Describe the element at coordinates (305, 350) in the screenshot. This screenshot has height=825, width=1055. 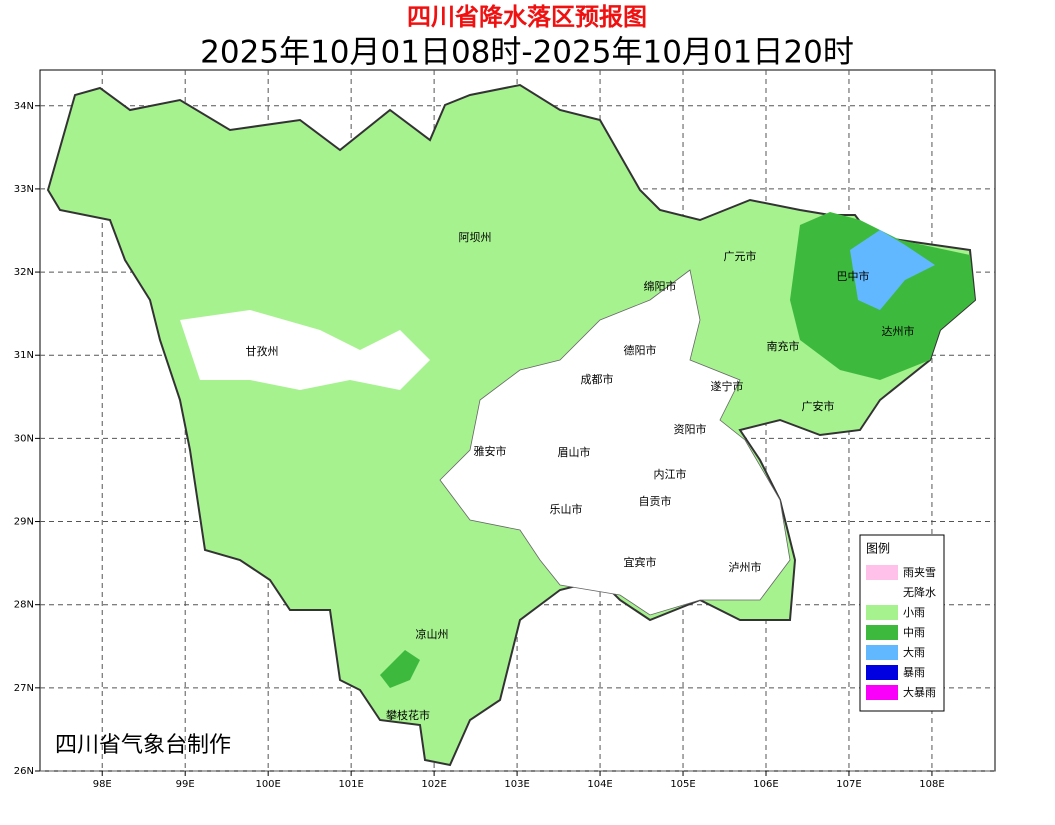
I see `no-rain-west` at that location.